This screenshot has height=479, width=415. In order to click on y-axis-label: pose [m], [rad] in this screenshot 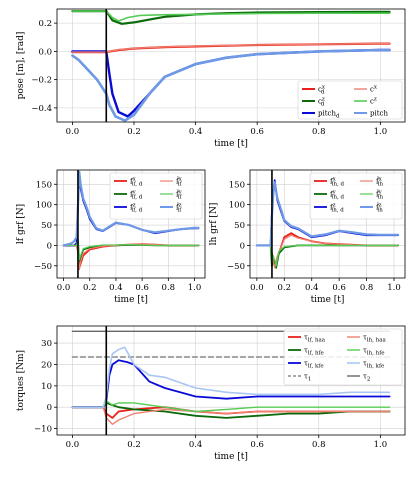, I will do `click(21, 66)`.